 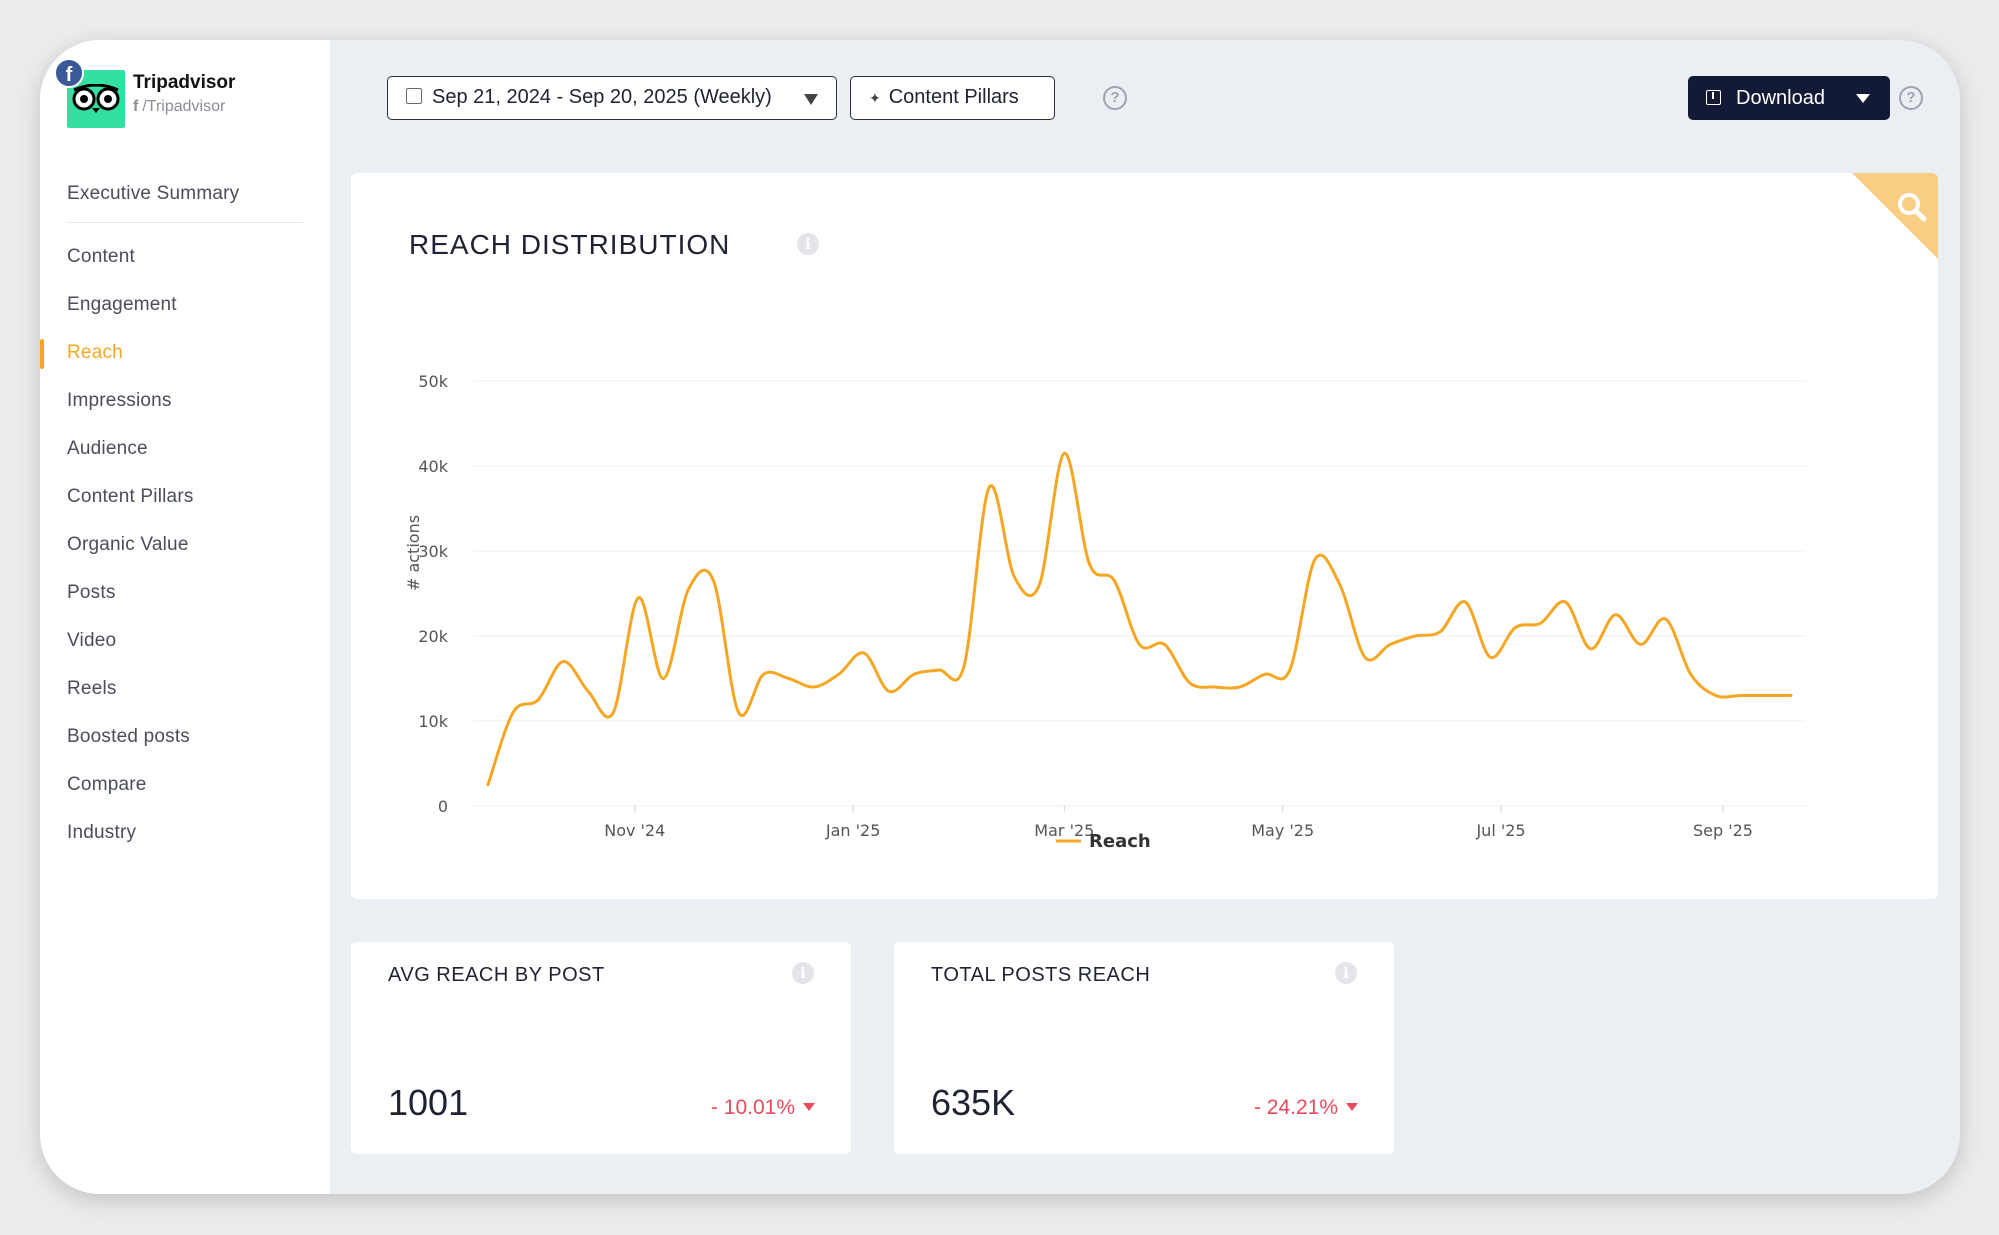 I want to click on sidebar-item-engagement: Engagement, so click(x=122, y=304).